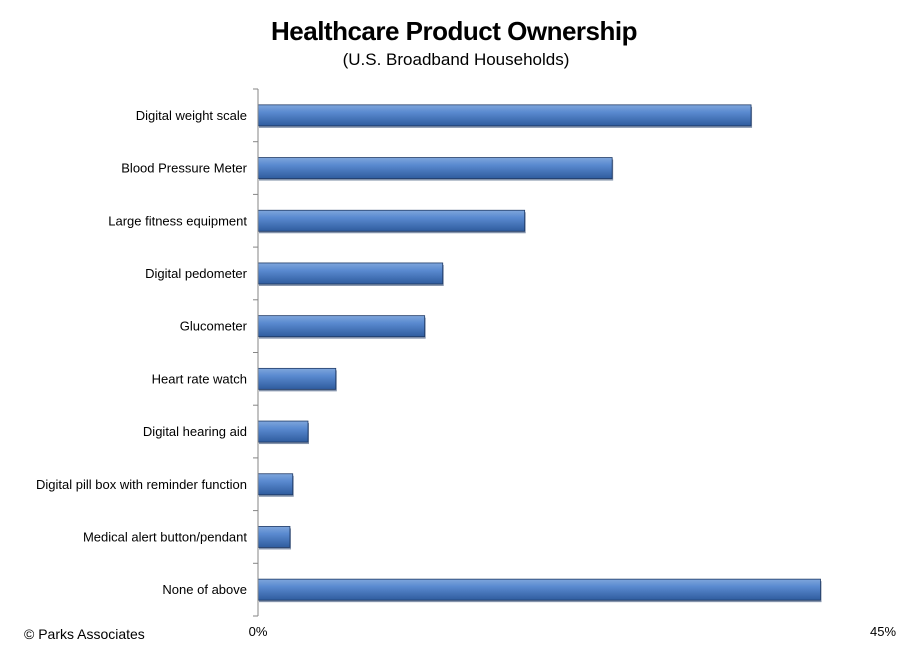 Image resolution: width=908 pixels, height=661 pixels. Describe the element at coordinates (204, 589) in the screenshot. I see `category-label: None of above` at that location.